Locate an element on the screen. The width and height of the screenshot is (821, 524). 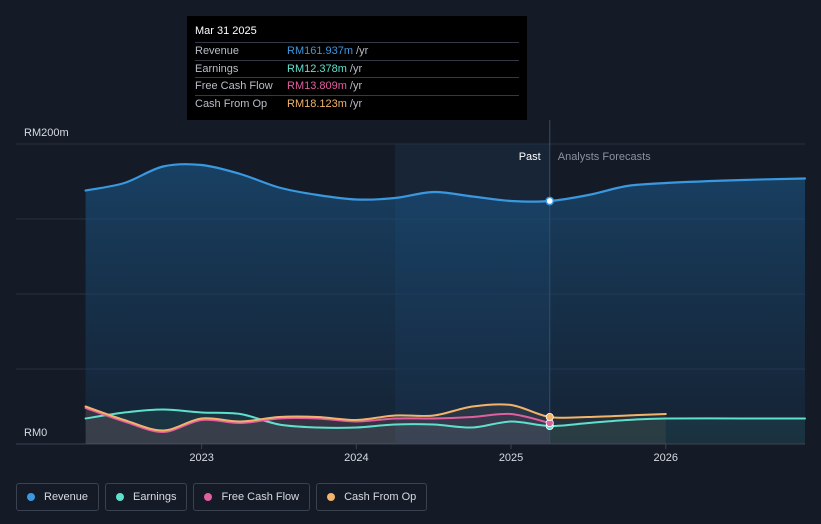
legend-item-free-cash-flow: Free Cash Flow is located at coordinates (252, 497).